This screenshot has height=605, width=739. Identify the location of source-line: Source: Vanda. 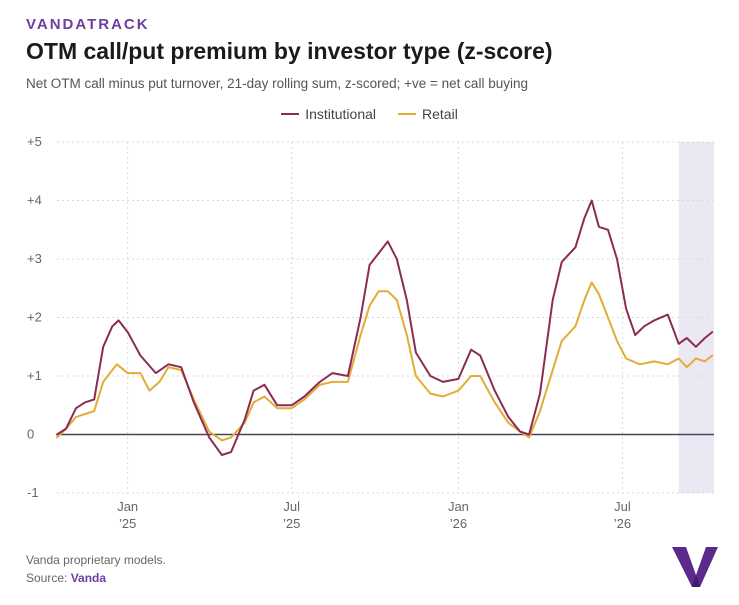
(66, 578).